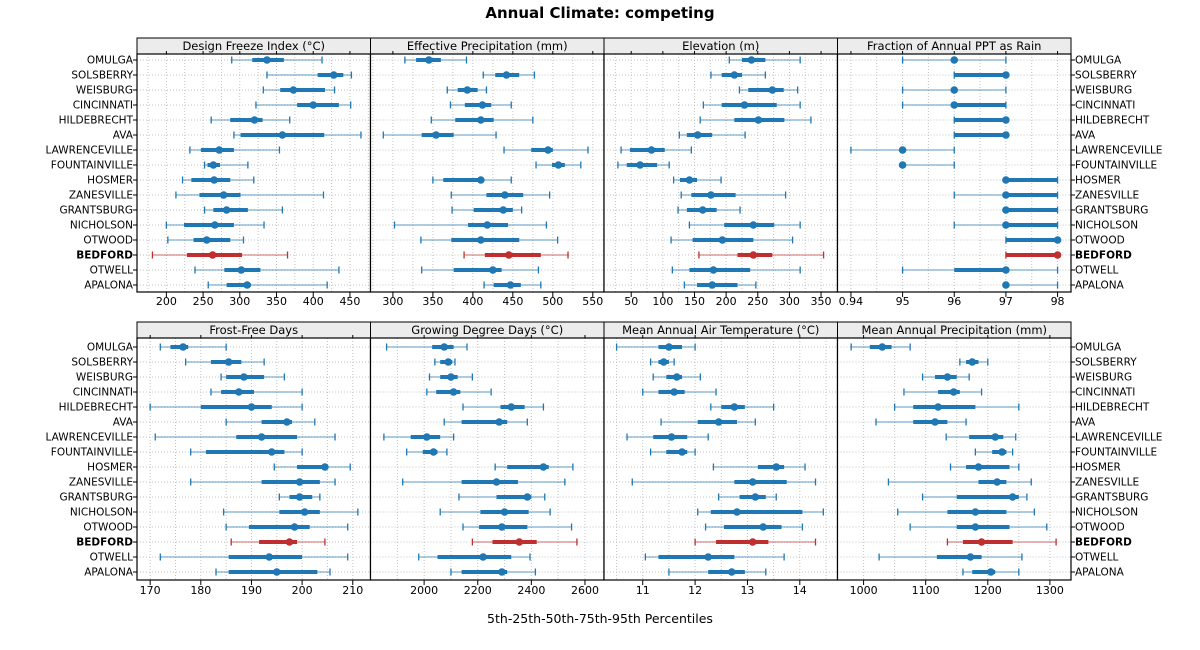 Image resolution: width=1200 pixels, height=650 pixels. What do you see at coordinates (672, 452) in the screenshot?
I see `percentile-row-FOUNTAINVILLE` at bounding box center [672, 452].